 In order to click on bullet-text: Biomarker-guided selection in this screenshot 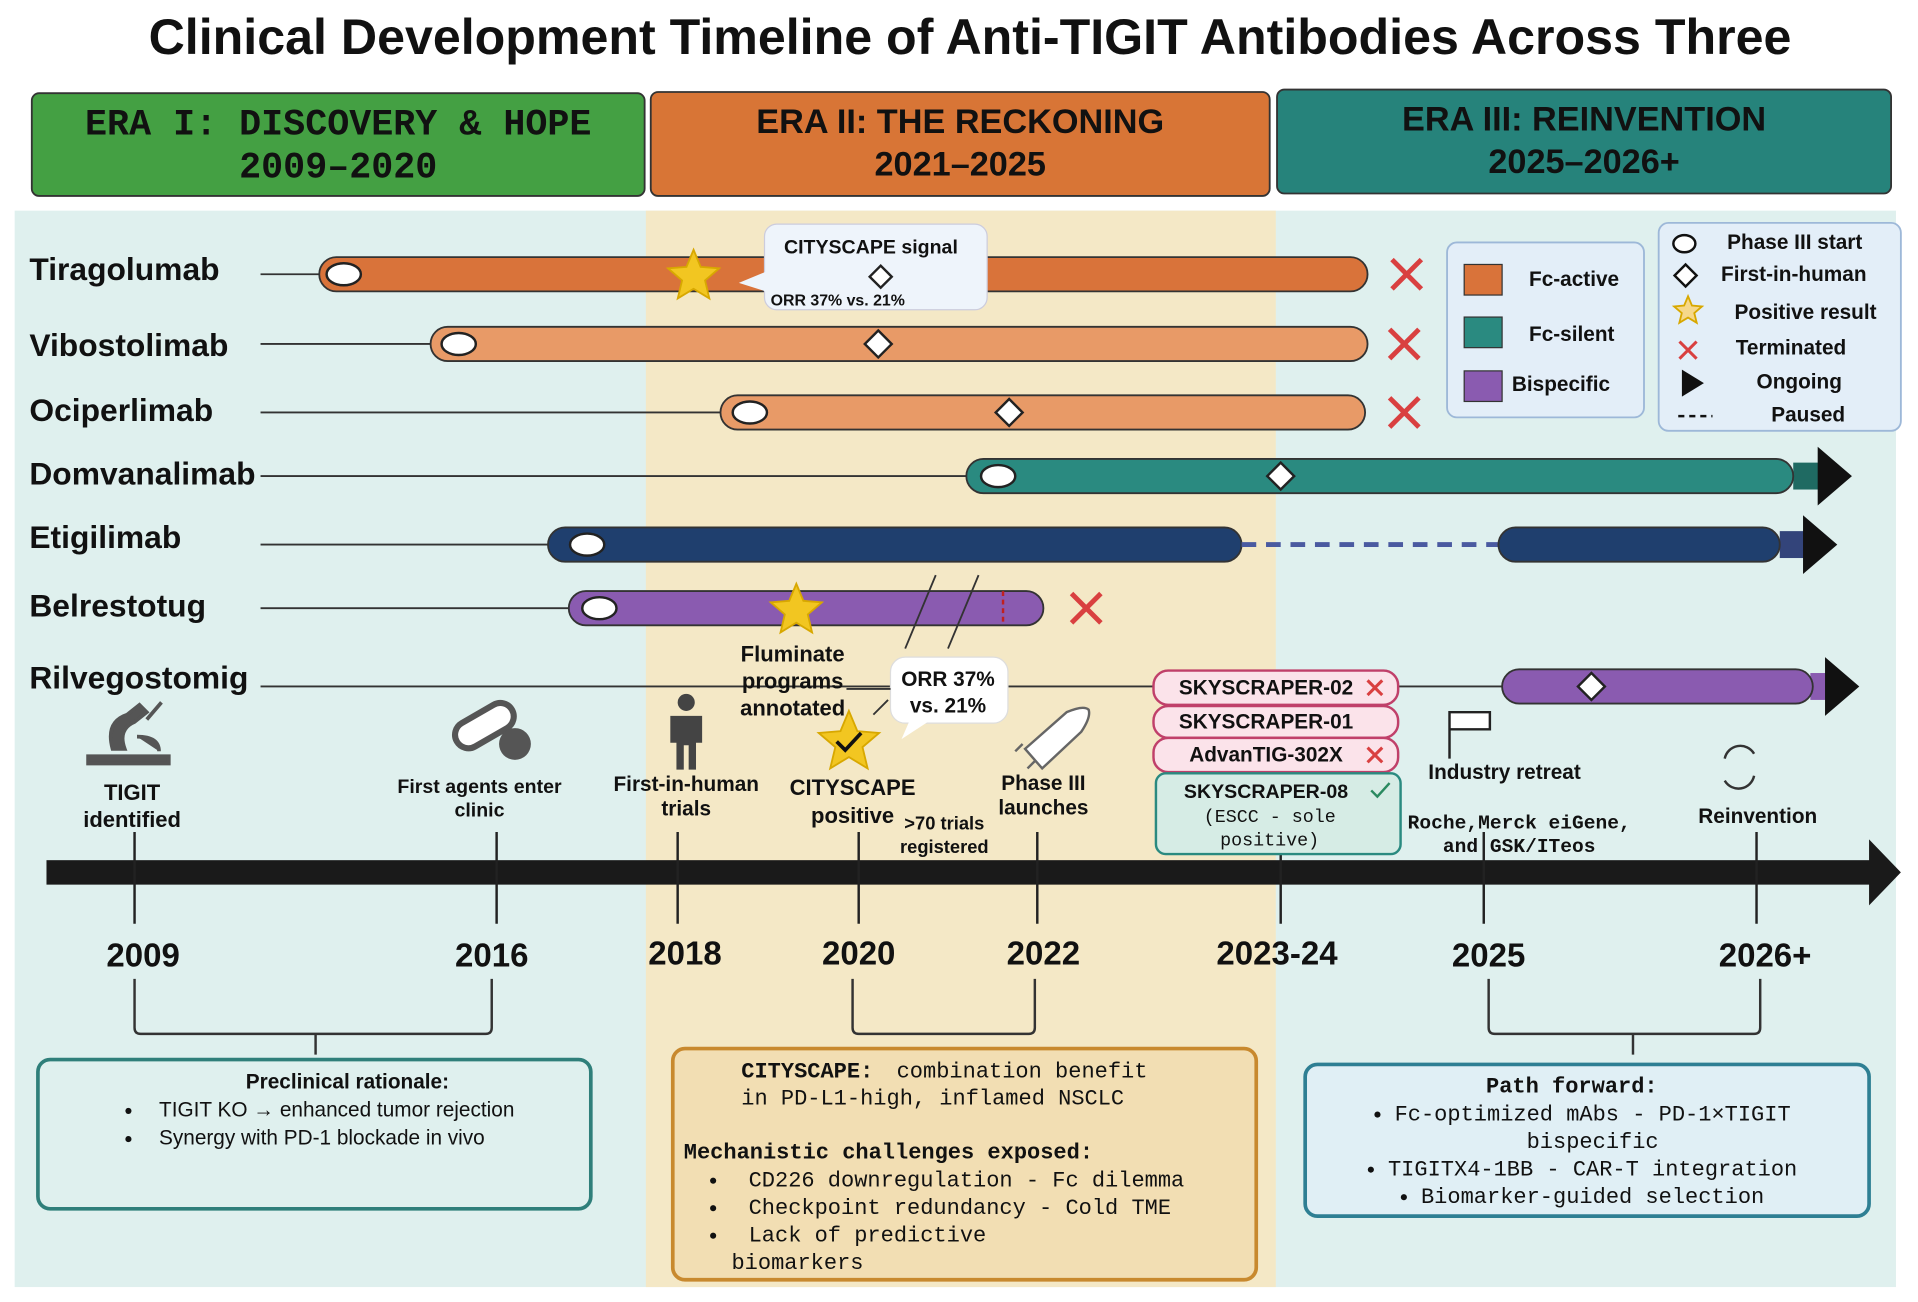, I will do `click(1592, 1197)`.